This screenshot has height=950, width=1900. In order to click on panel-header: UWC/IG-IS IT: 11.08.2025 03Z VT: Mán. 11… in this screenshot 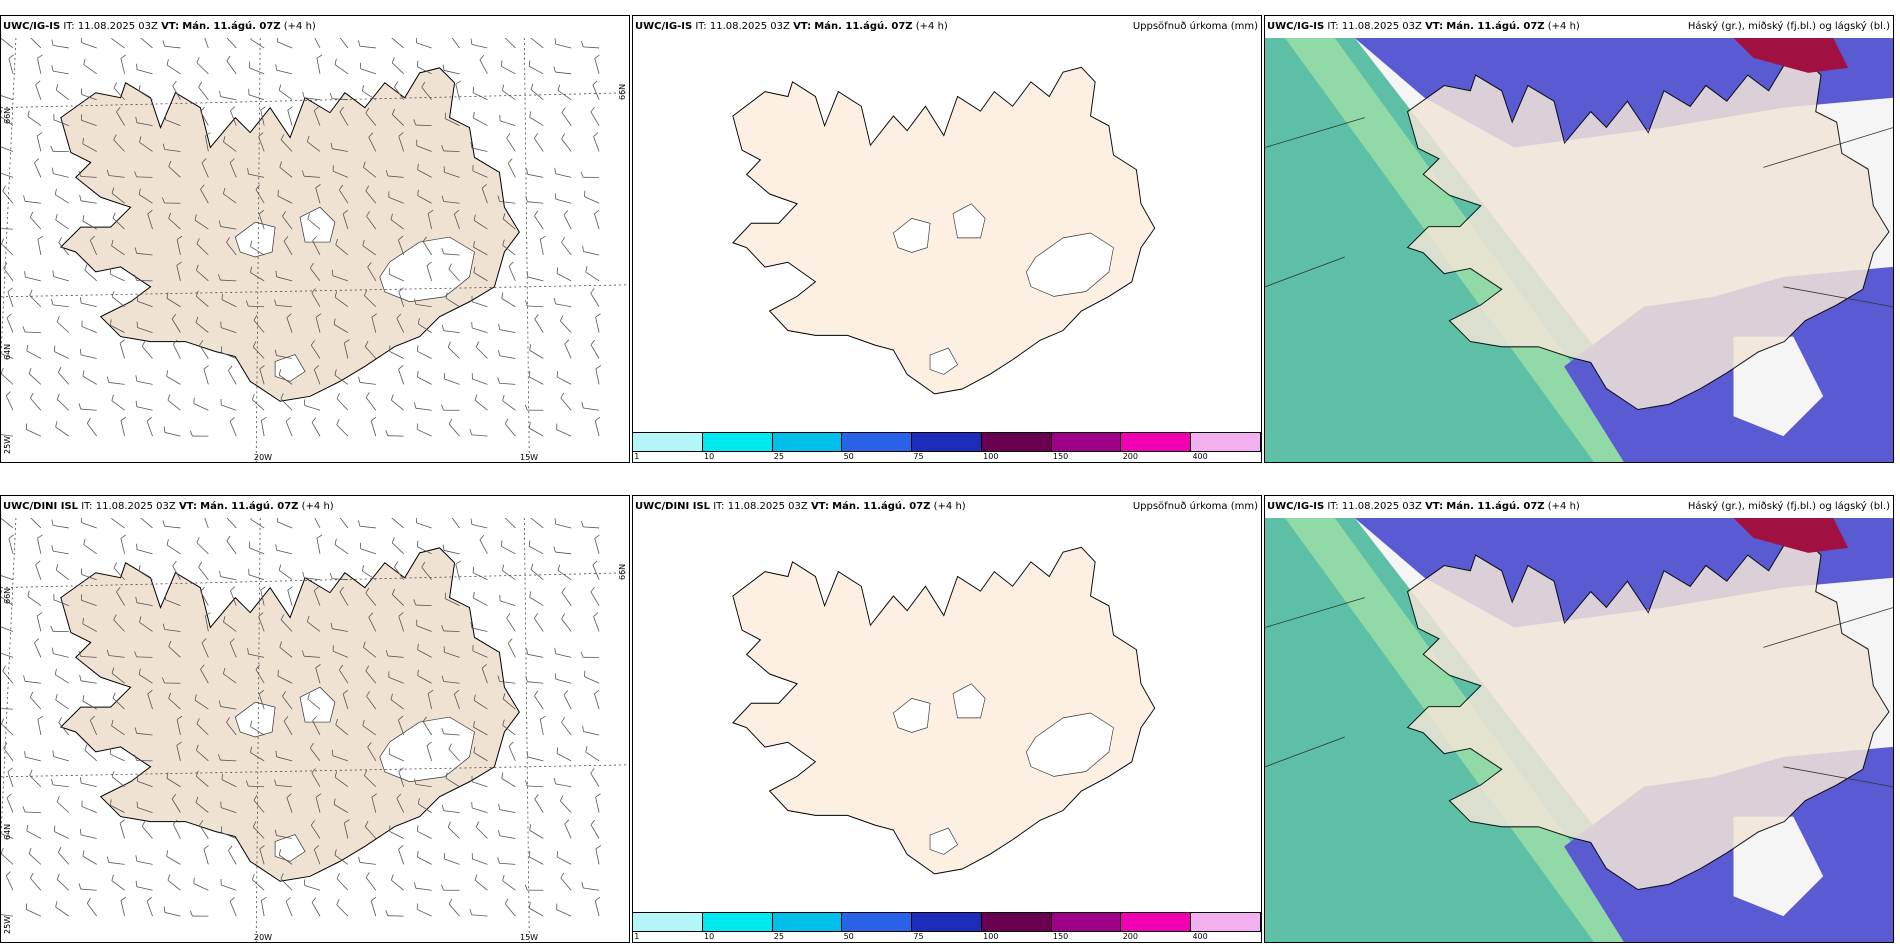, I will do `click(1579, 507)`.